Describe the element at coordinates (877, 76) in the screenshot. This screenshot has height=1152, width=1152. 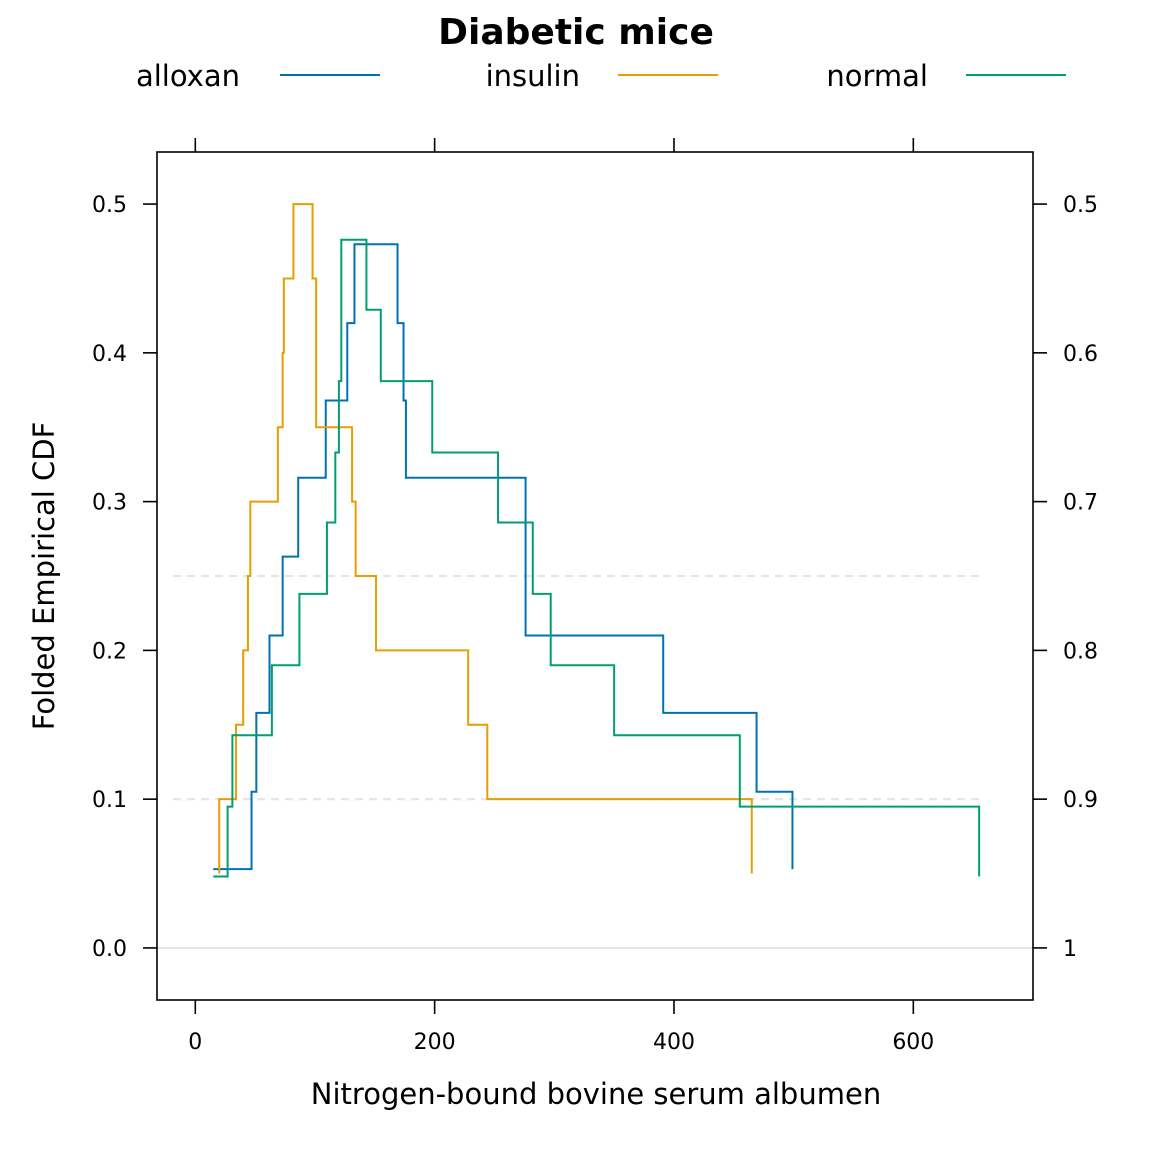
I see `legend-label-normal: normal` at that location.